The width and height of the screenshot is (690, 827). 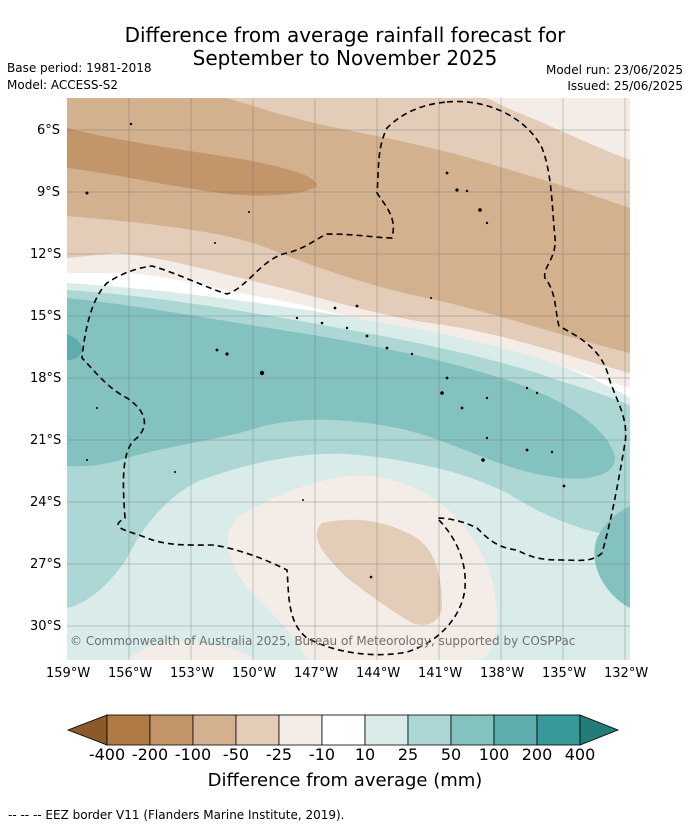 What do you see at coordinates (192, 673) in the screenshot?
I see `lon-label-153w: 153°W` at bounding box center [192, 673].